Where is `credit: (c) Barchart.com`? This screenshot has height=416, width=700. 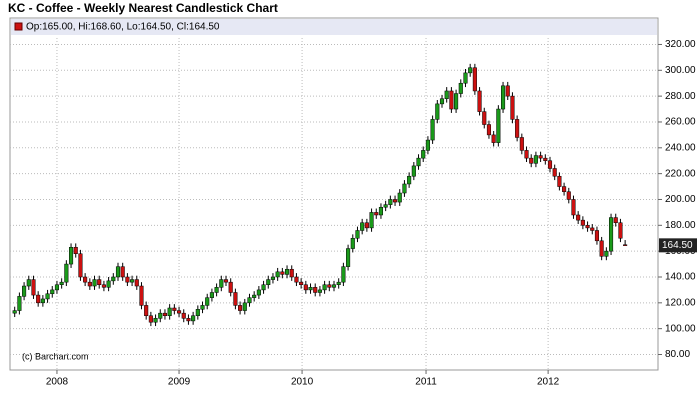
credit: (c) Barchart.com is located at coordinates (55, 356).